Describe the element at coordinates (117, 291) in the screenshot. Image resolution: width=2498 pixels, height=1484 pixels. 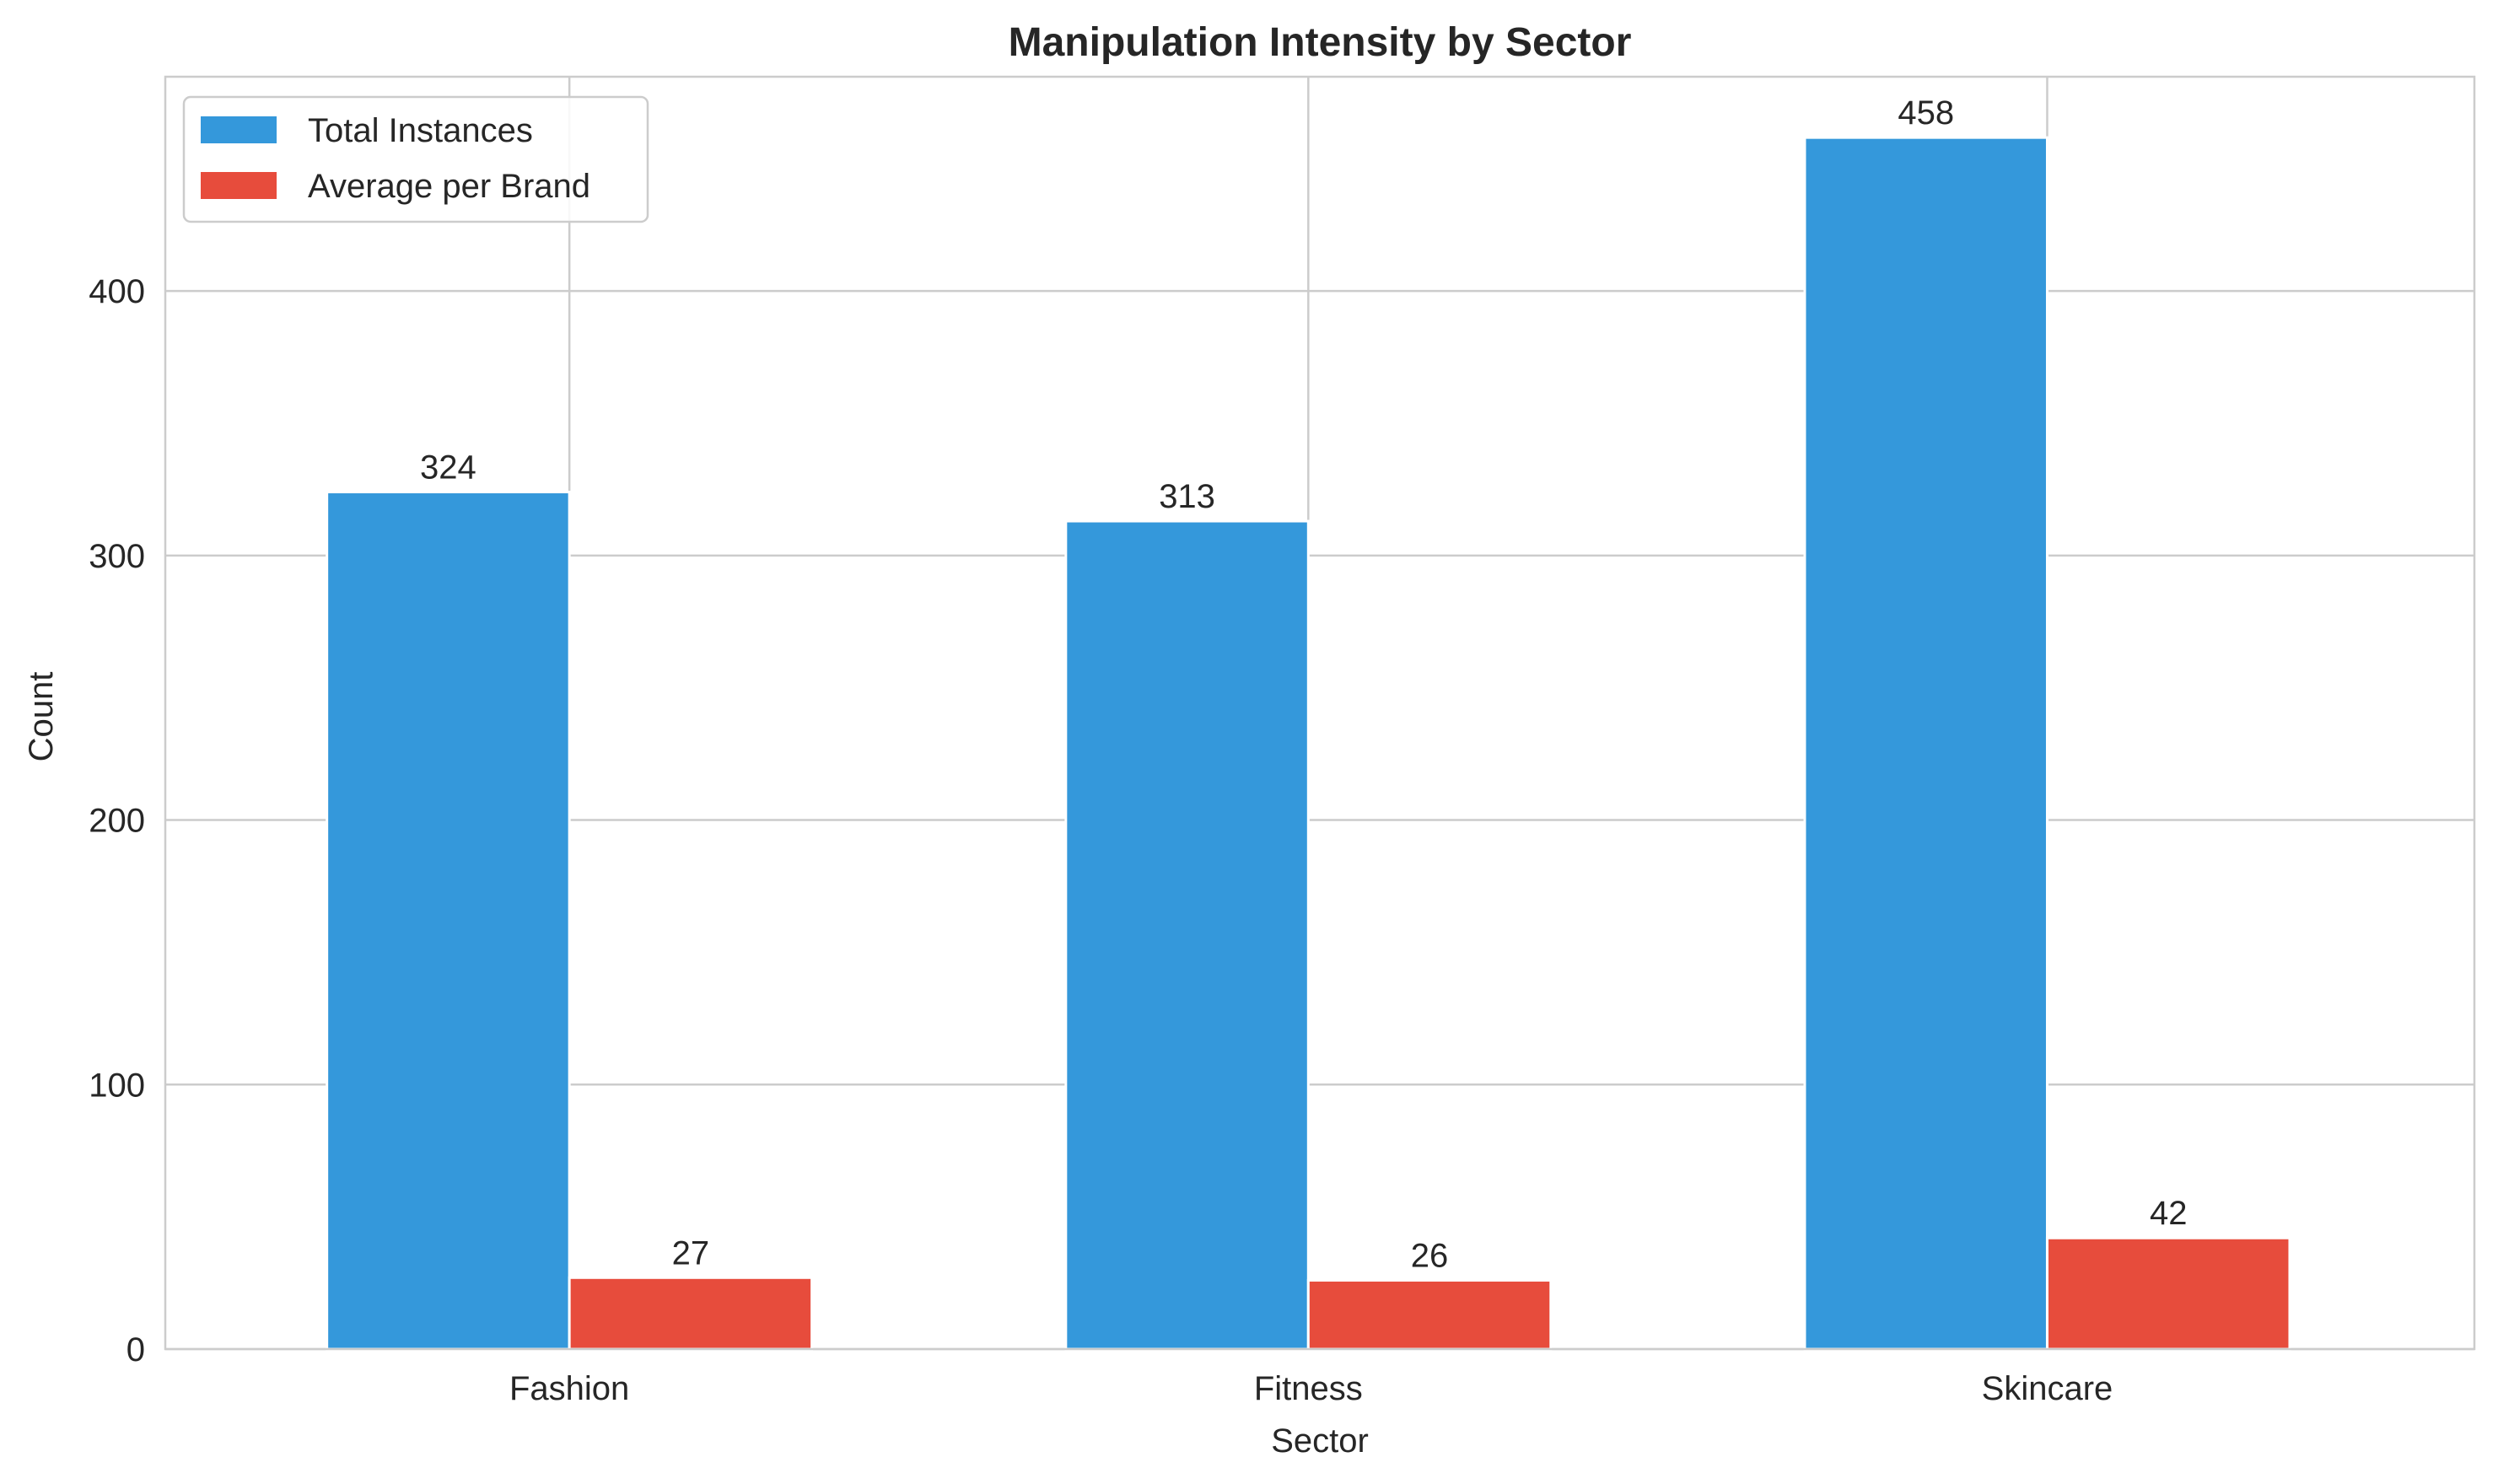
I see `y-tick-label: 400` at that location.